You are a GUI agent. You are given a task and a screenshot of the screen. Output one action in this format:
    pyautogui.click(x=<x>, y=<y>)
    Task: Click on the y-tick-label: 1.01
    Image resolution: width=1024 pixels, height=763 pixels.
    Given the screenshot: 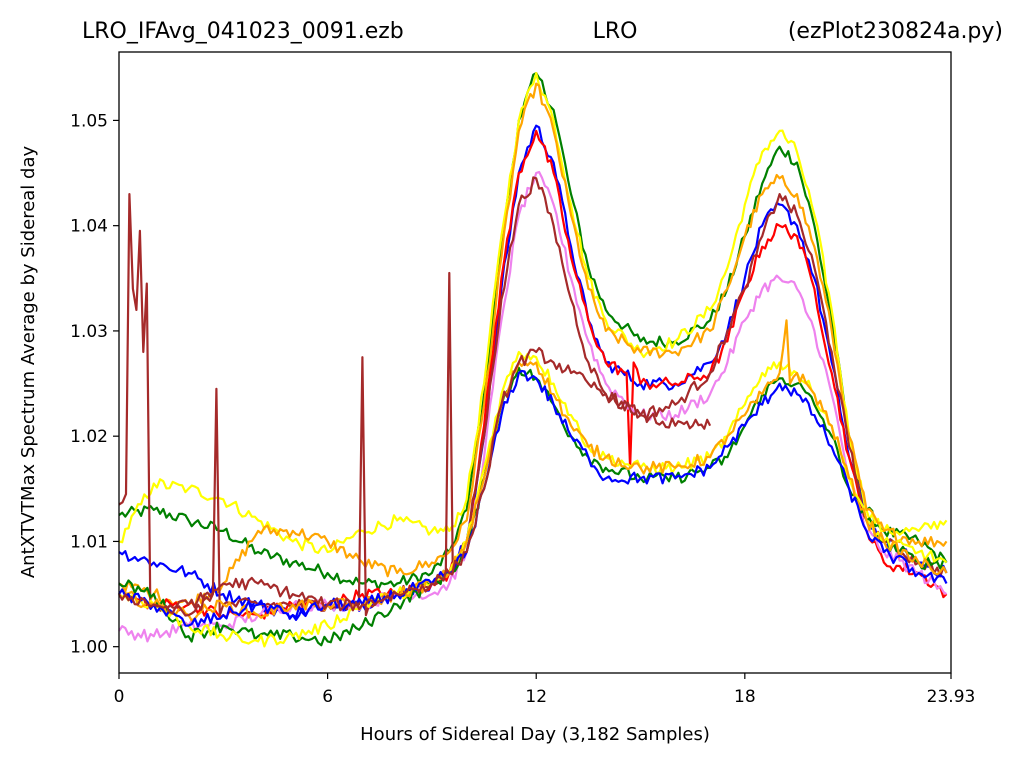 What is the action you would take?
    pyautogui.click(x=89, y=542)
    